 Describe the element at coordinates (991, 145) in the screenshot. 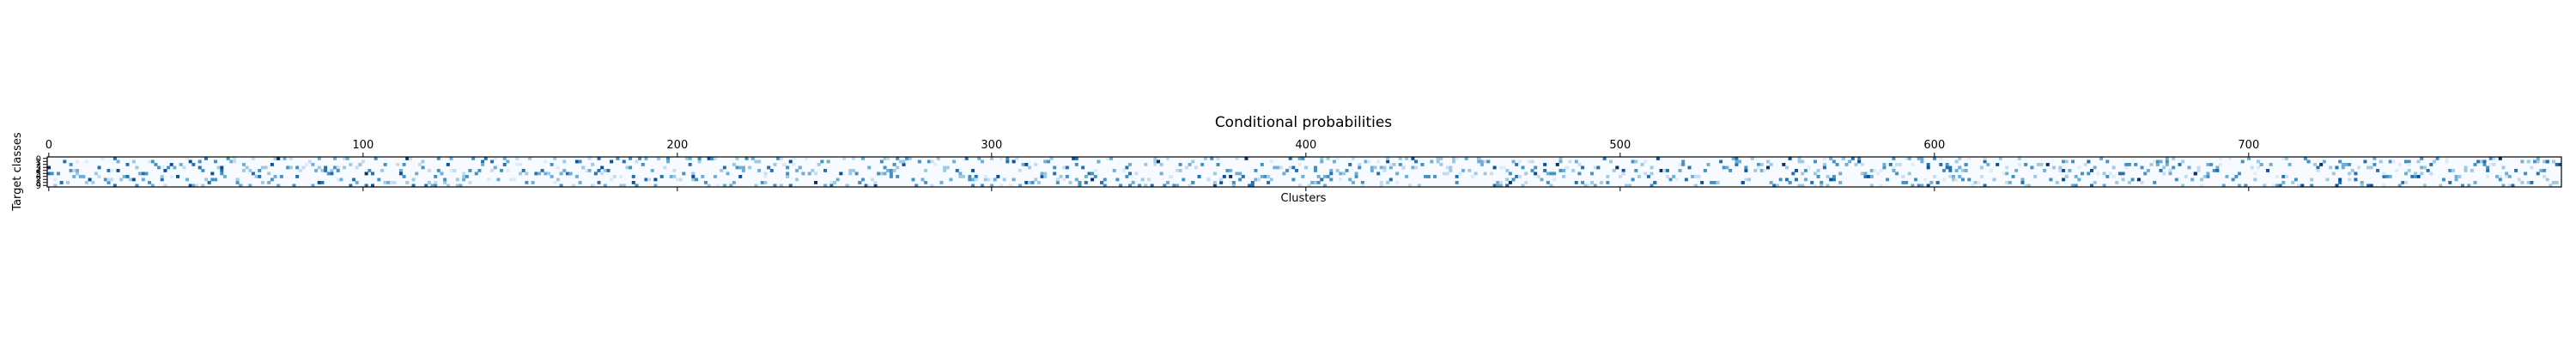

I see `x-tick-label: 300` at that location.